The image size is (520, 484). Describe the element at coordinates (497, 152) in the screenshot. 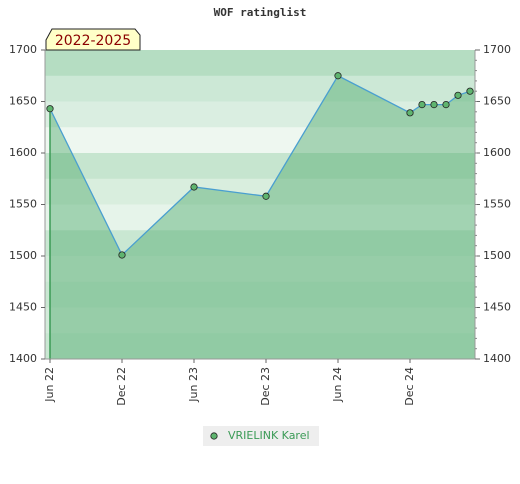

I see `y2-tick-label: 1600` at that location.